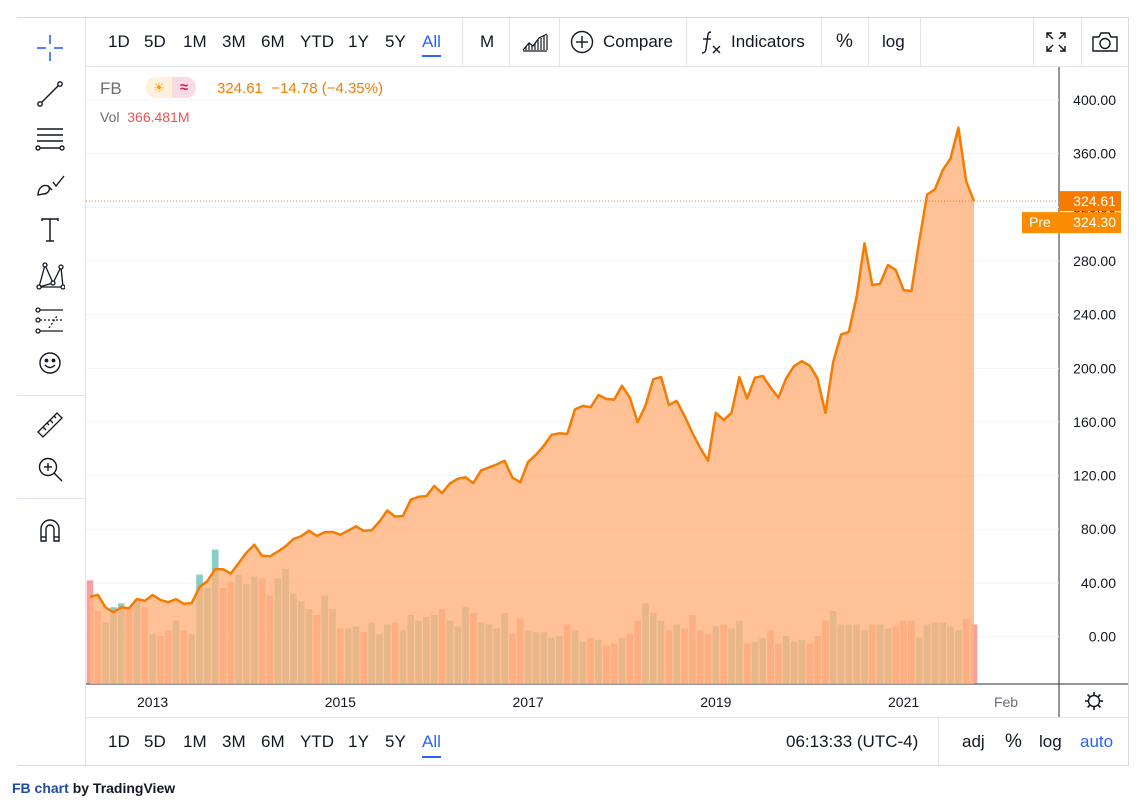 This screenshot has width=1141, height=811. I want to click on x-tick-label: 2013, so click(152, 702).